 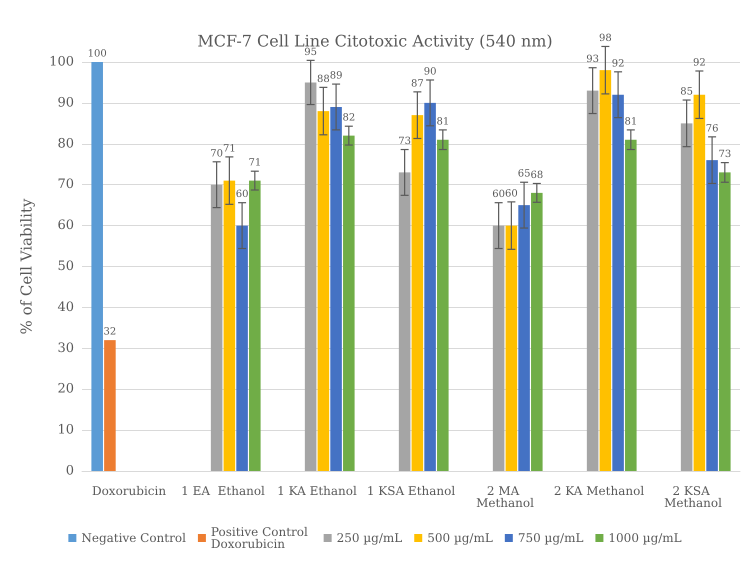 What do you see at coordinates (537, 175) in the screenshot?
I see `data-label: 68` at bounding box center [537, 175].